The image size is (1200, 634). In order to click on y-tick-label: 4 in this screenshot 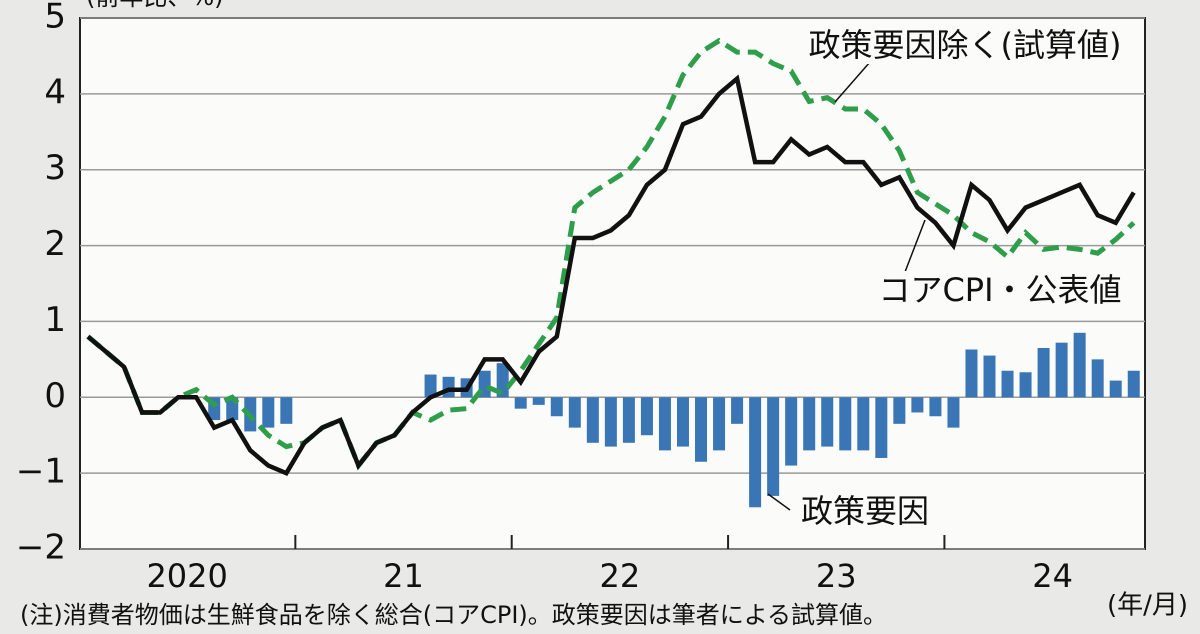, I will do `click(55, 92)`.